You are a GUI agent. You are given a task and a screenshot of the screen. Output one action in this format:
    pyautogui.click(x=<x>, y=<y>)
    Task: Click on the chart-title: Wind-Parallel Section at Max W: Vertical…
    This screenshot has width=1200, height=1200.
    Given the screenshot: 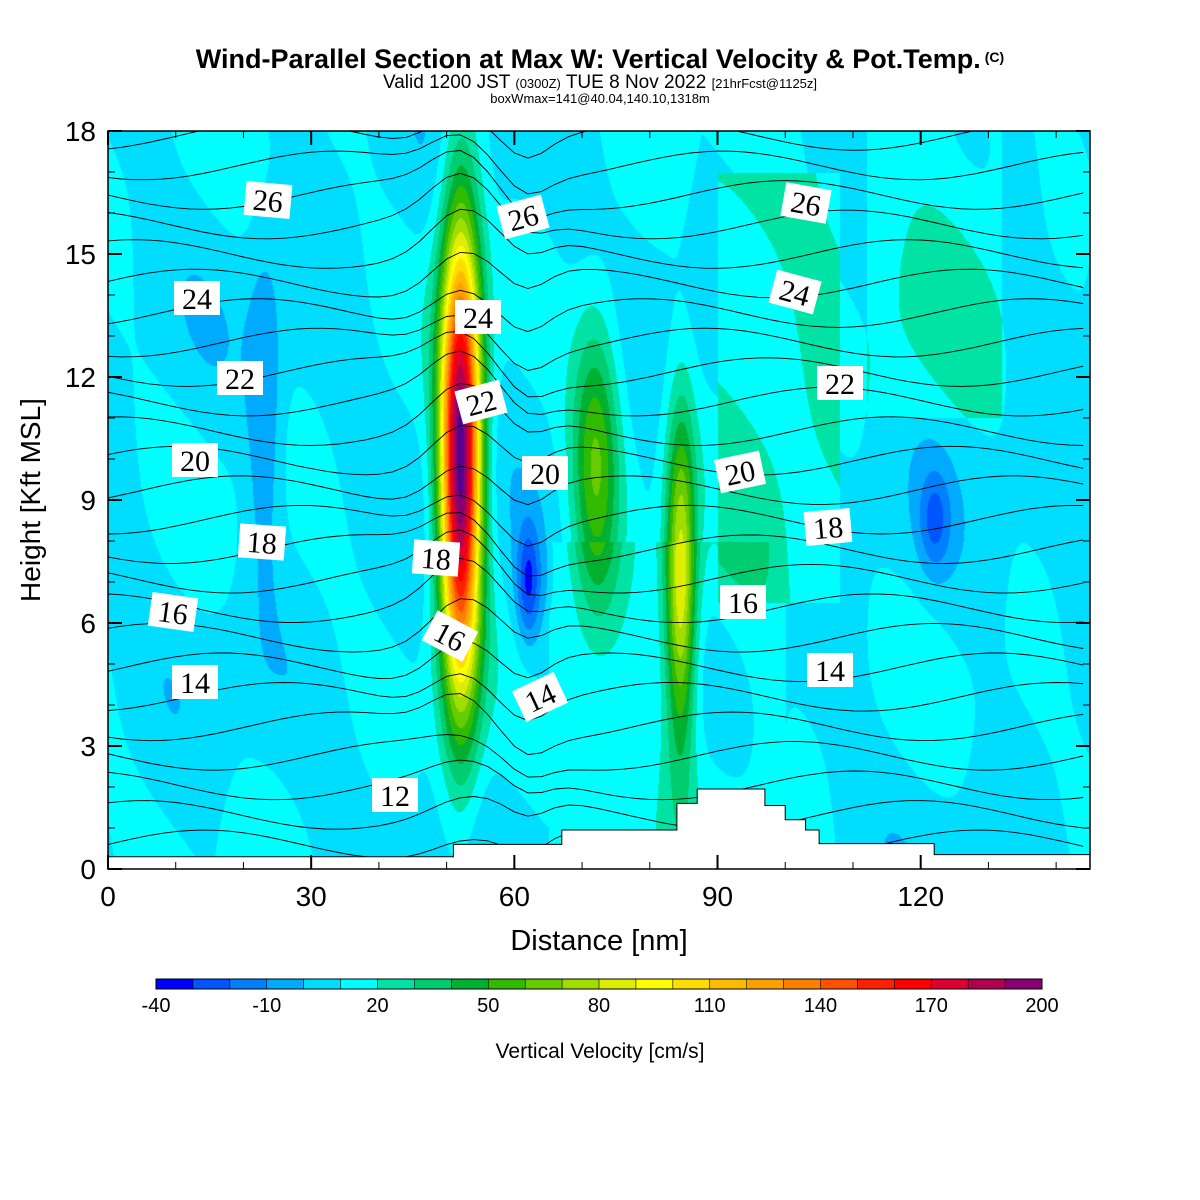 What is the action you would take?
    pyautogui.click(x=600, y=59)
    